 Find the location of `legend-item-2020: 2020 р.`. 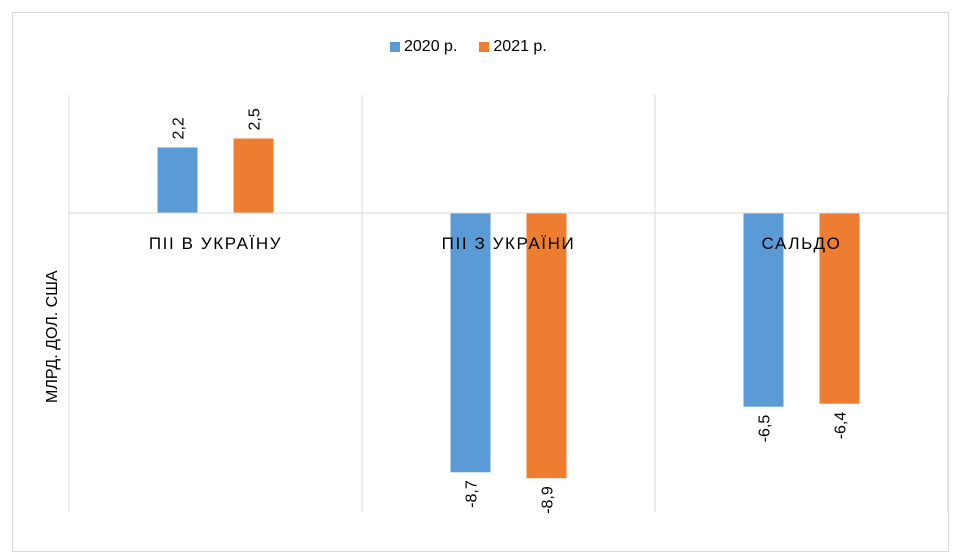

legend-item-2020: 2020 р. is located at coordinates (423, 47).